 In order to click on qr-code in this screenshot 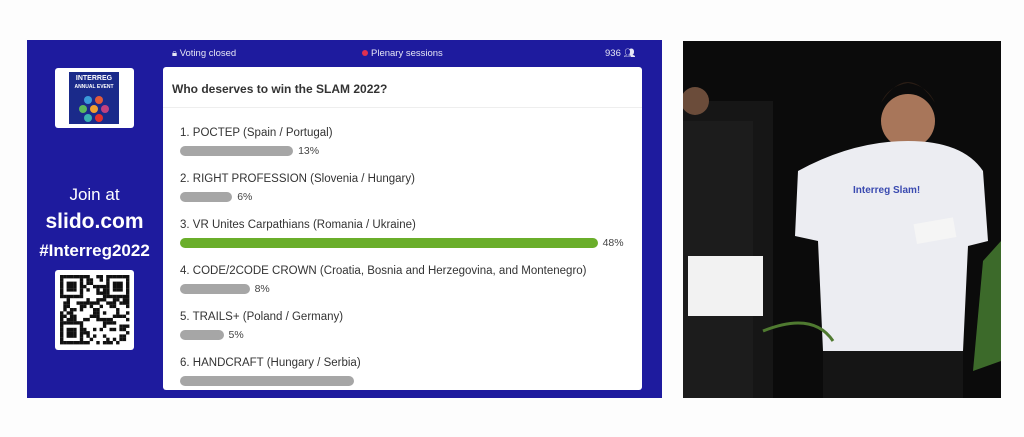, I will do `click(94, 310)`.